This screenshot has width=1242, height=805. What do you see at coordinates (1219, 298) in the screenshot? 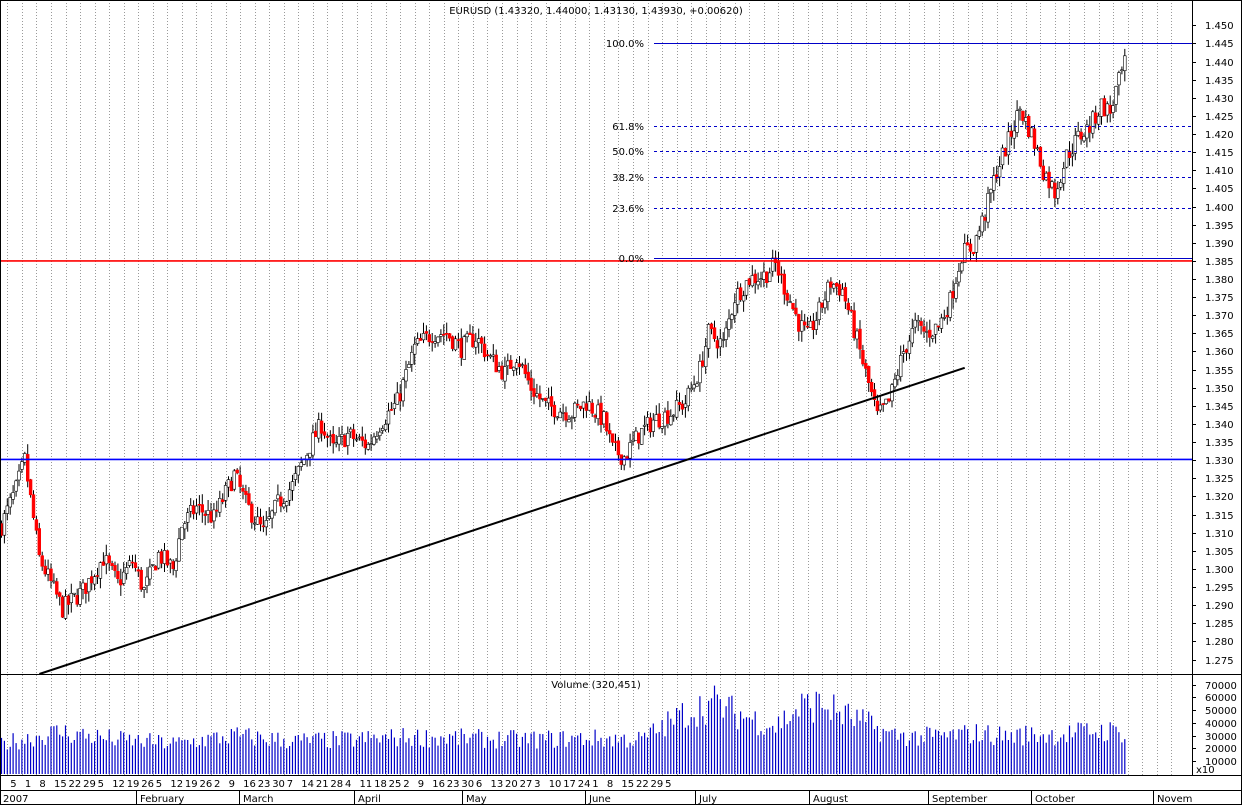
I see `y-tick-label: 1.375` at bounding box center [1219, 298].